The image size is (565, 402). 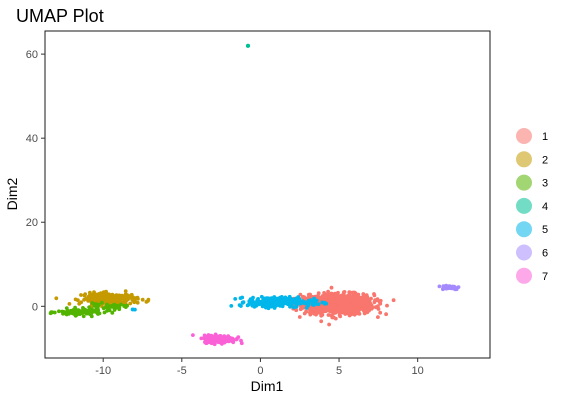 I want to click on legend-label-7: 7, so click(x=545, y=277).